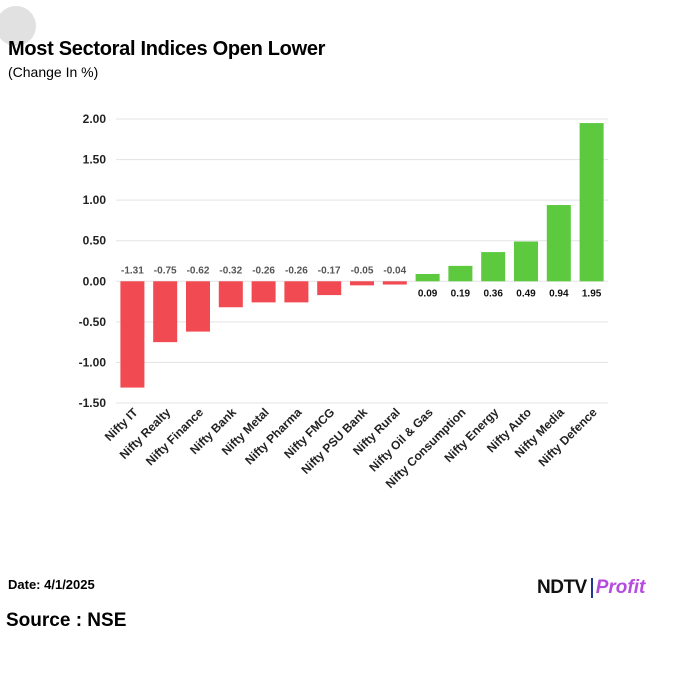 This screenshot has height=675, width=675. I want to click on x-tick-label: Nifty Defence, so click(568, 437).